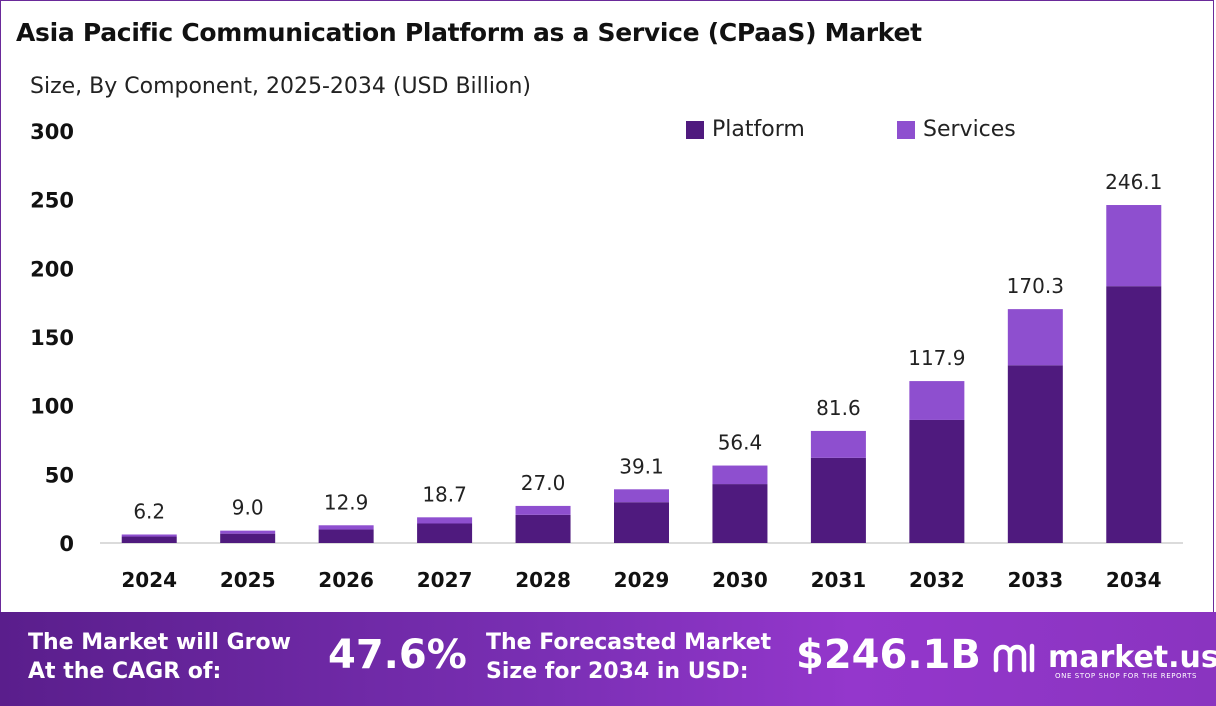 The width and height of the screenshot is (1216, 706). What do you see at coordinates (149, 539) in the screenshot?
I see `bar-platform-2024` at bounding box center [149, 539].